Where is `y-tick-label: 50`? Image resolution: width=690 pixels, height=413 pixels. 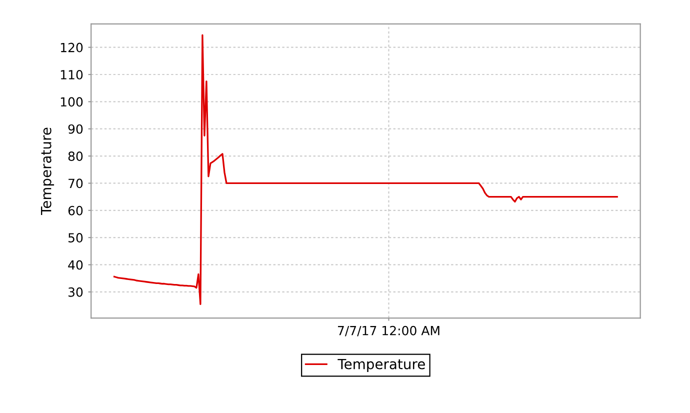 y-tick-label: 50 is located at coordinates (75, 237).